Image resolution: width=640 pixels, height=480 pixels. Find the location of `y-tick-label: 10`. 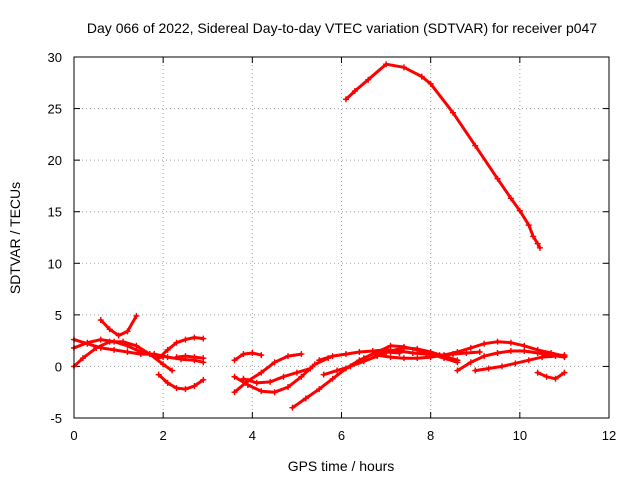

y-tick-label: 10 is located at coordinates (55, 263).